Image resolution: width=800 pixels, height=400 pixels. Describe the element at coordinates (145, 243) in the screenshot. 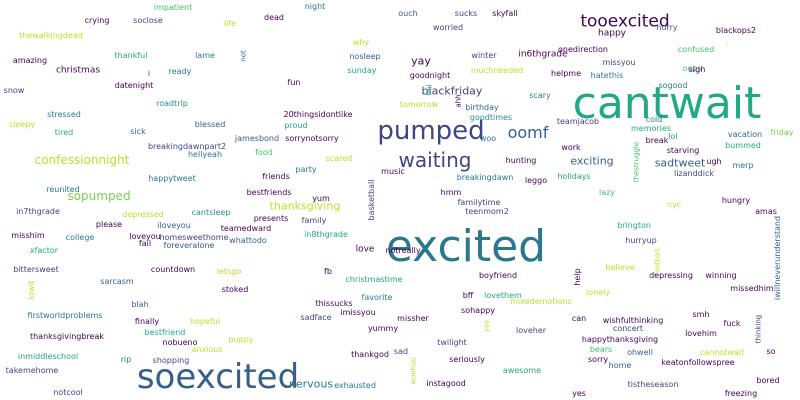

I see `word-fail: fail` at that location.